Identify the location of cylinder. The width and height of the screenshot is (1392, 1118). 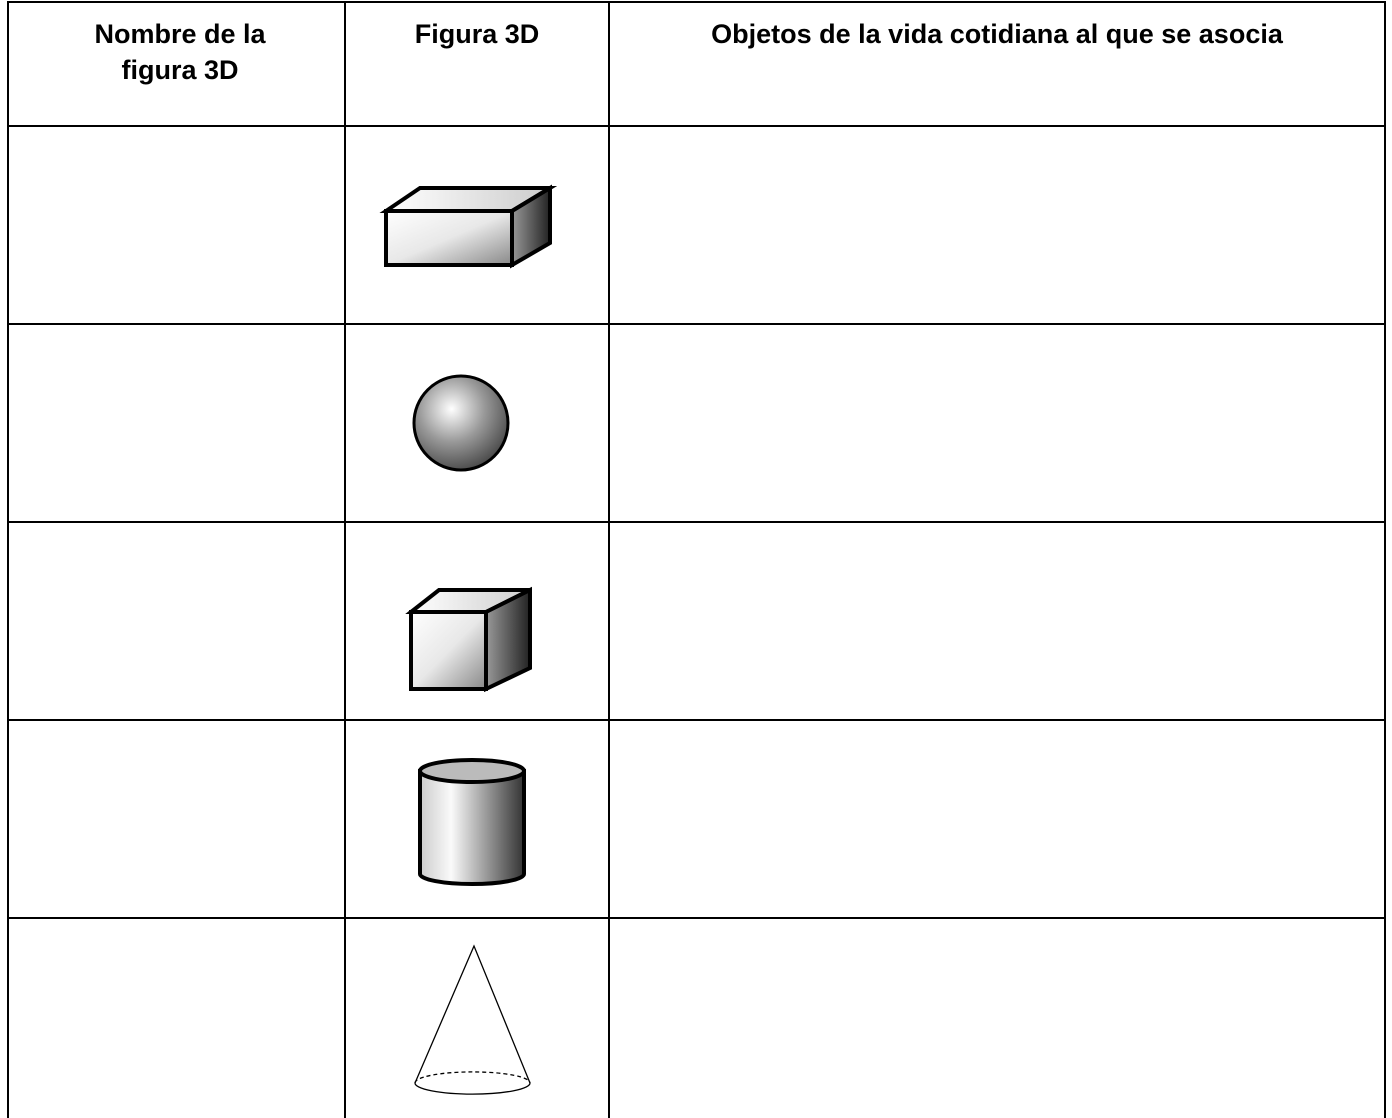
(472, 822).